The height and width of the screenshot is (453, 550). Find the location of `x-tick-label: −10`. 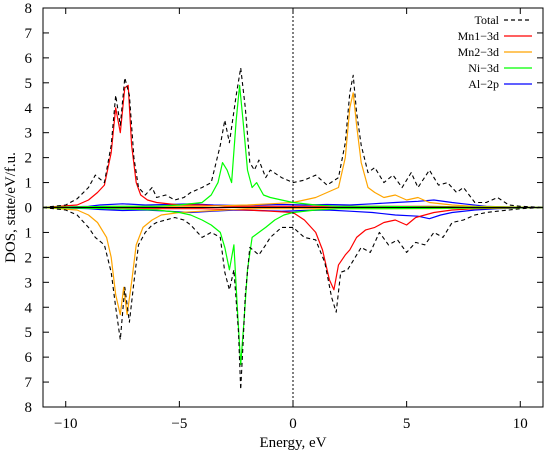

x-tick-label: −10 is located at coordinates (65, 424).